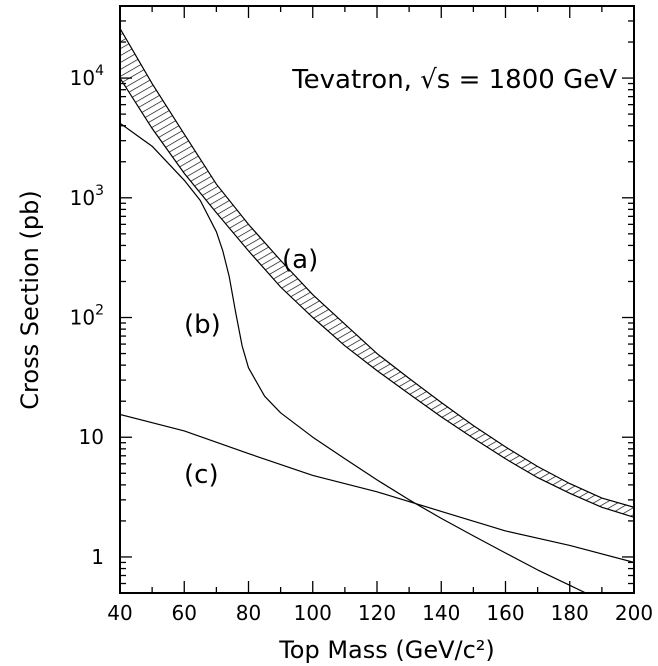 Image resolution: width=658 pixels, height=666 pixels. I want to click on x-tick-label: 40, so click(119, 613).